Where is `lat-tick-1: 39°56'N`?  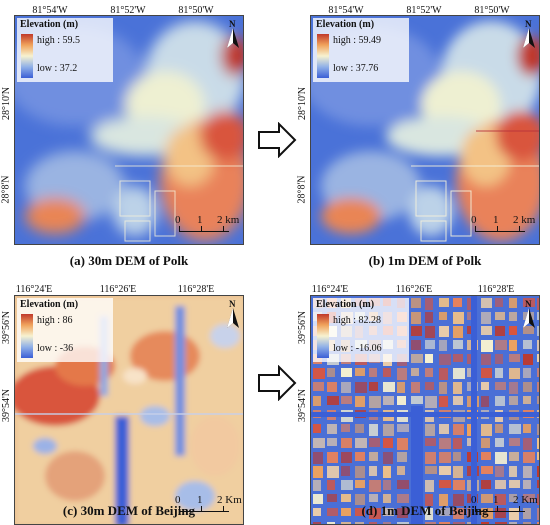
lat-tick-1: 39°56'N is located at coordinates (303, 327).